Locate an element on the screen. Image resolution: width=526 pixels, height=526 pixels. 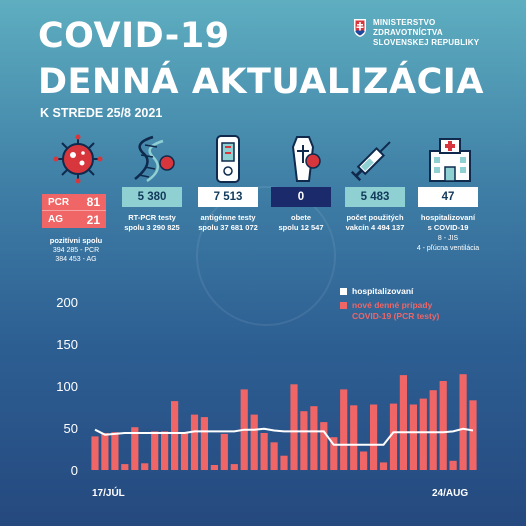
y-tick-2: 100 is located at coordinates (67, 386).